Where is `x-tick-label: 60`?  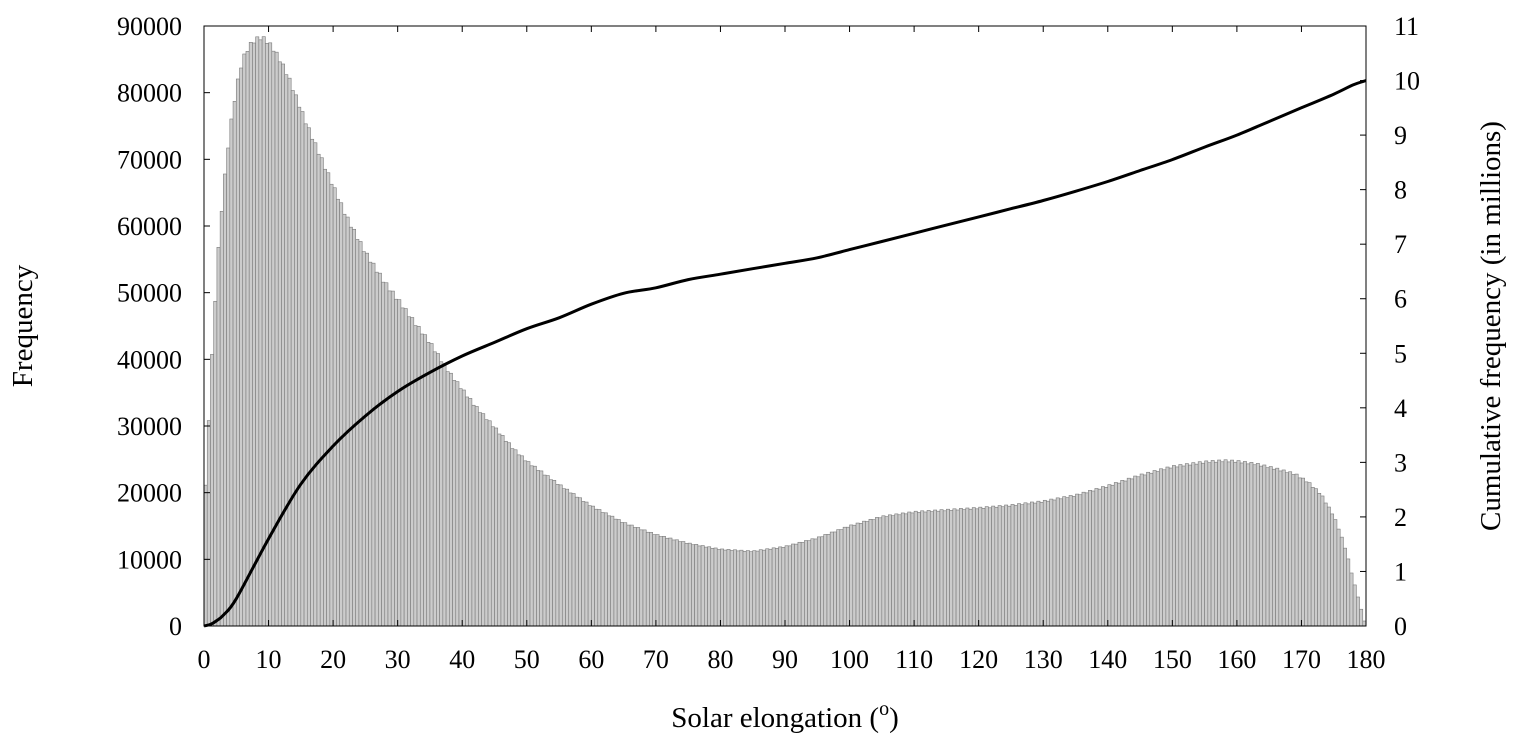 x-tick-label: 60 is located at coordinates (591, 659).